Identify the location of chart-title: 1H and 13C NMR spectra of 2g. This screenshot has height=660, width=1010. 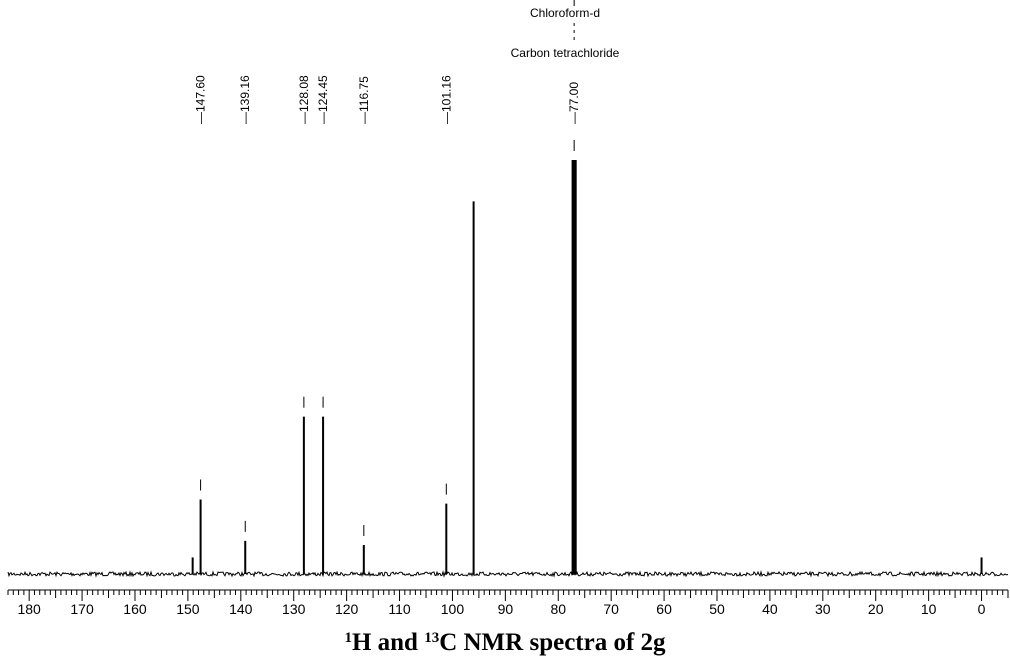
(505, 642).